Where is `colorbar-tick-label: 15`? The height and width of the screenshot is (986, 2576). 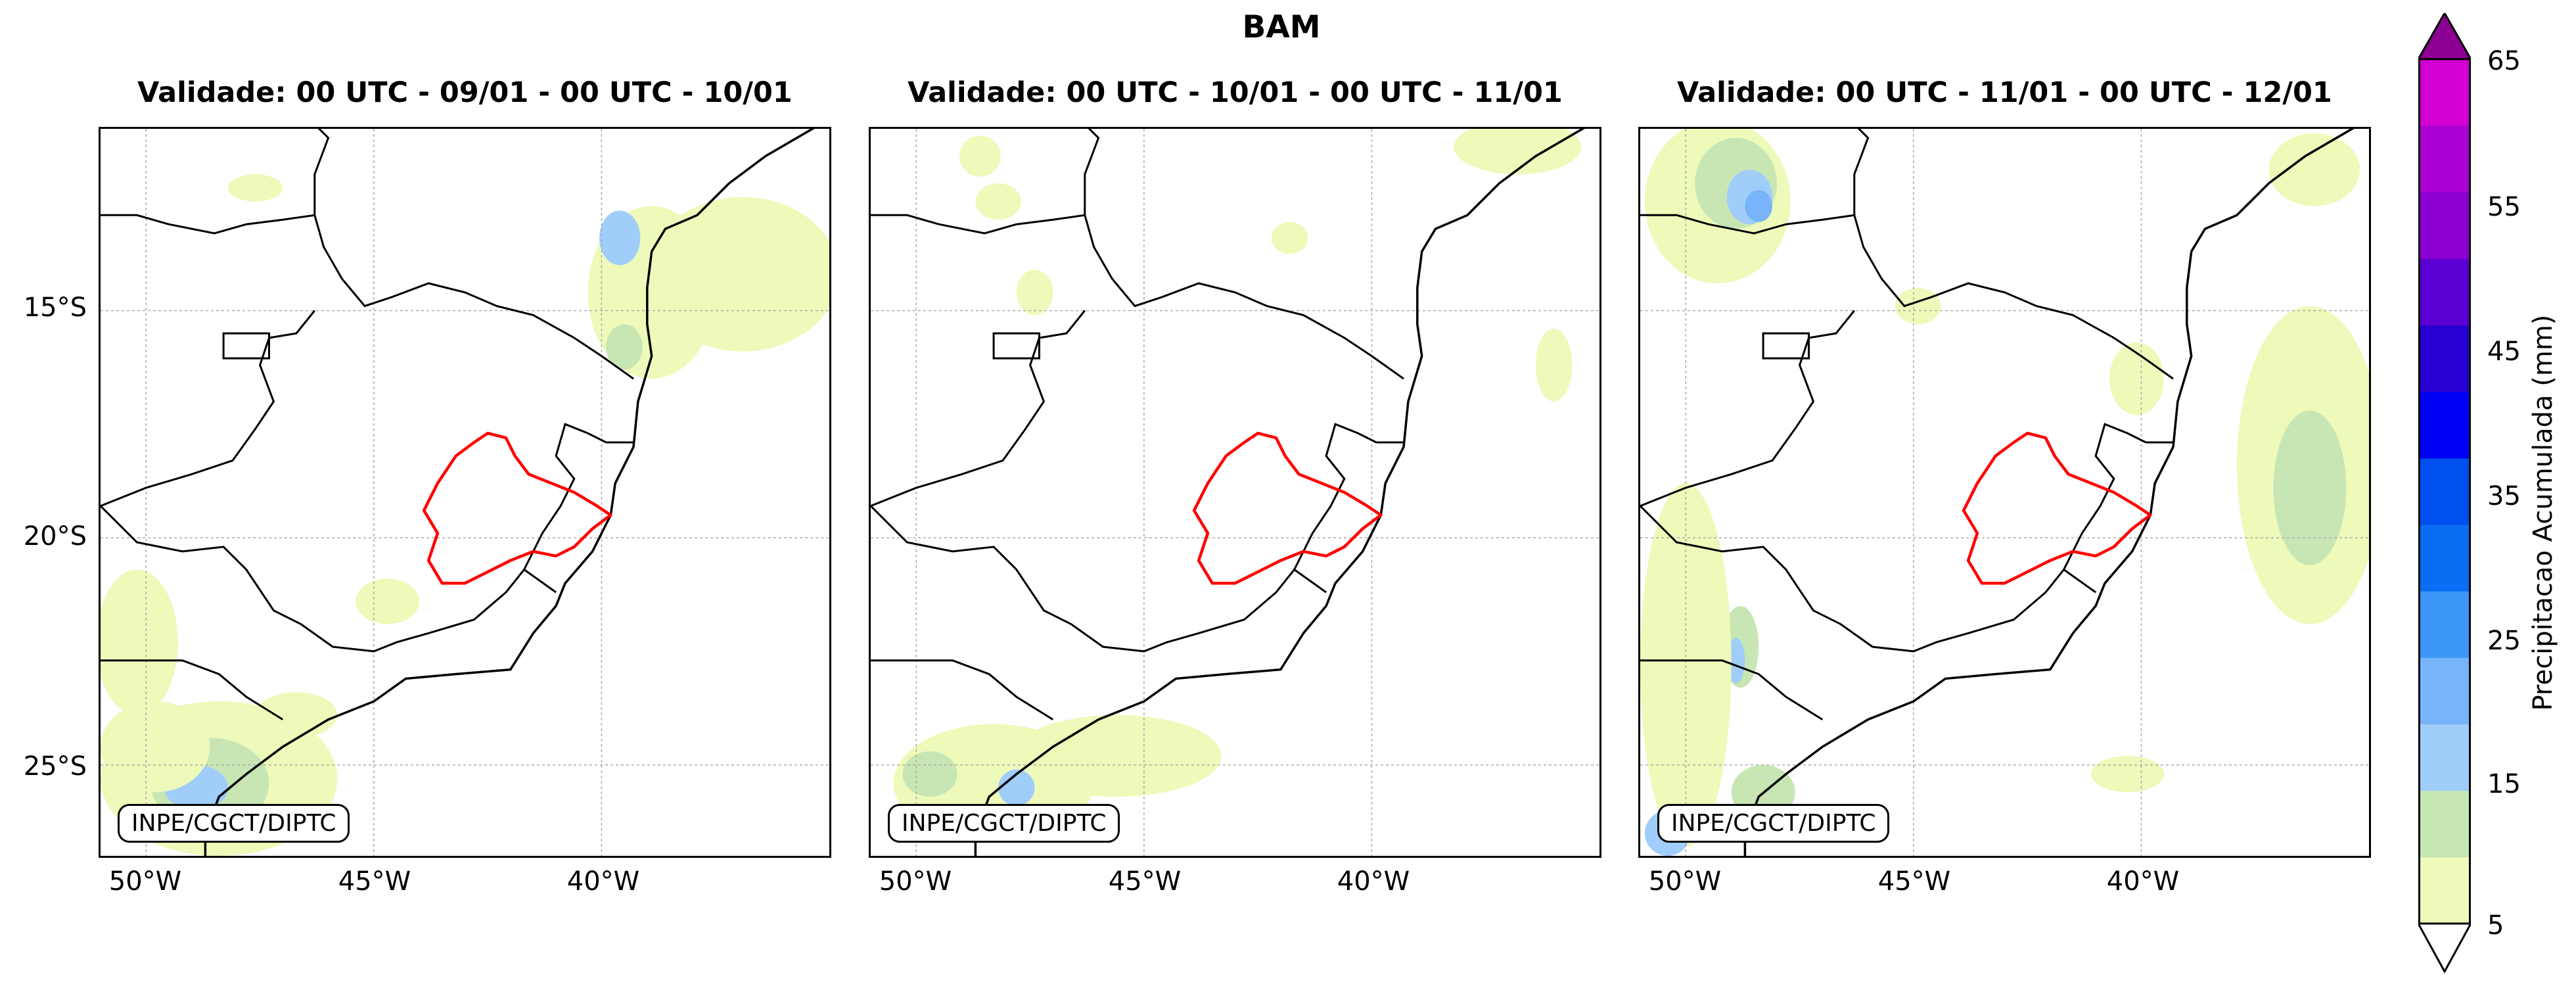
colorbar-tick-label: 15 is located at coordinates (2504, 784).